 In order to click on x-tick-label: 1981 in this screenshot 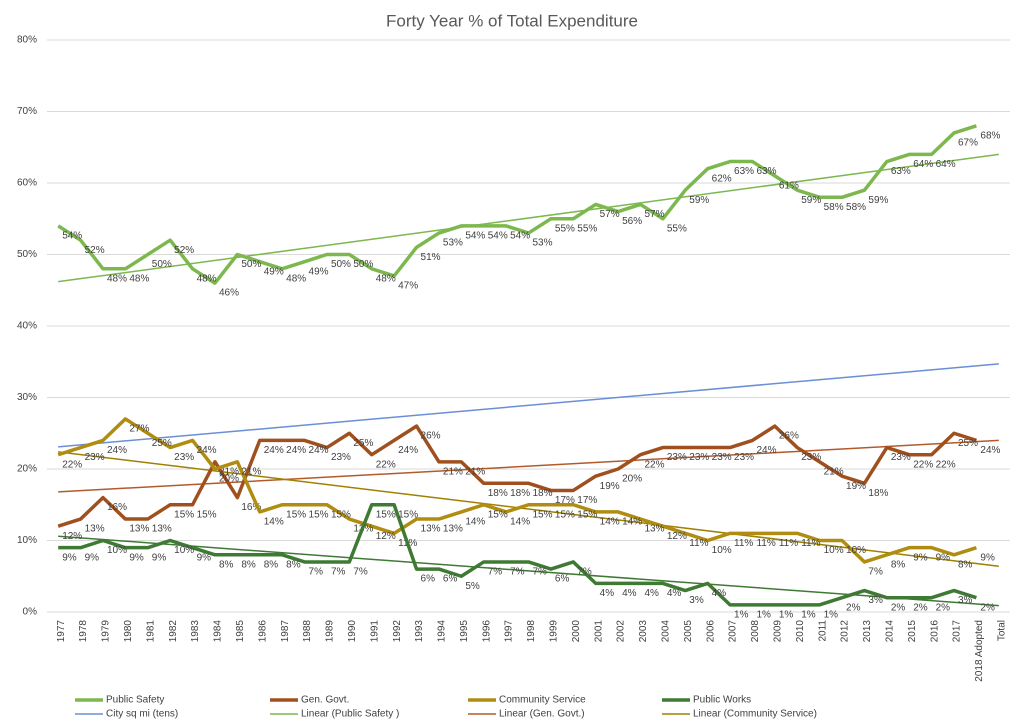, I will do `click(150, 631)`.